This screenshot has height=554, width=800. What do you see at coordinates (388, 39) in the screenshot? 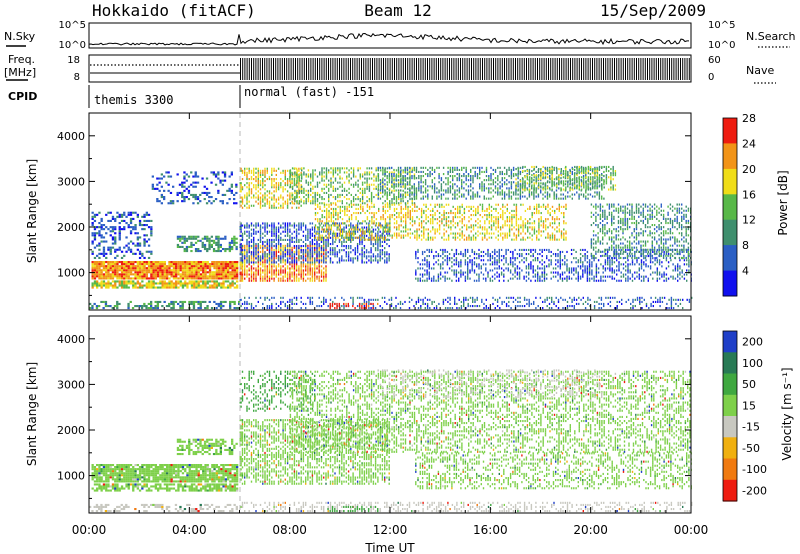
I see `nsky-trace` at bounding box center [388, 39].